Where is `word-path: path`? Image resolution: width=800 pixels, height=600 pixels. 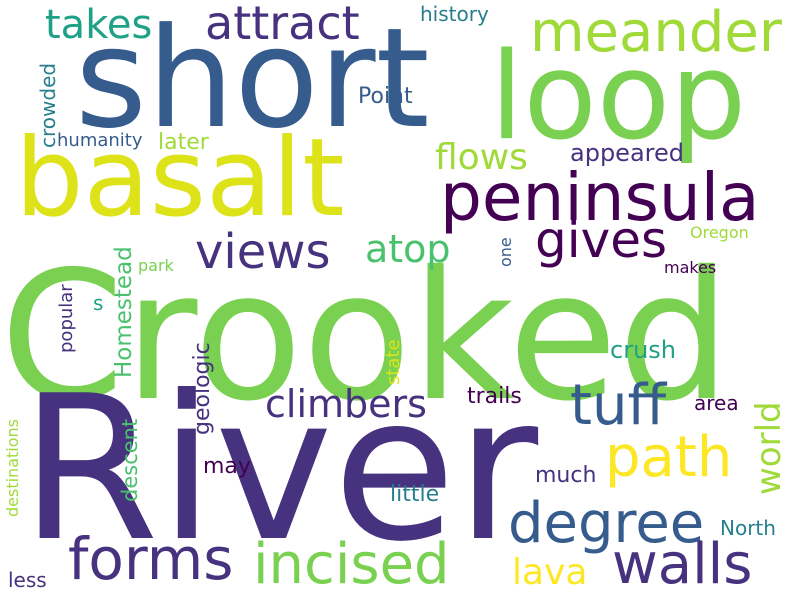 word-path: path is located at coordinates (669, 457).